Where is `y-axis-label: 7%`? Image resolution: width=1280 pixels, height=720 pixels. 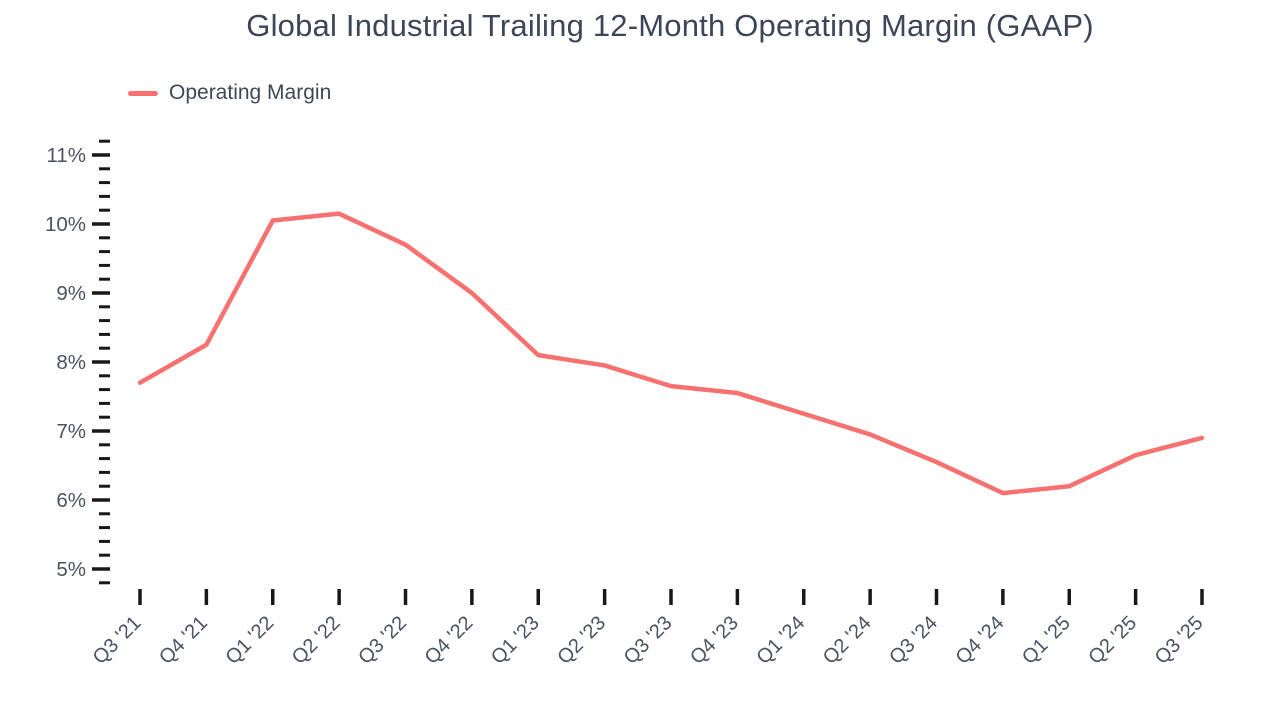 y-axis-label: 7% is located at coordinates (71, 431).